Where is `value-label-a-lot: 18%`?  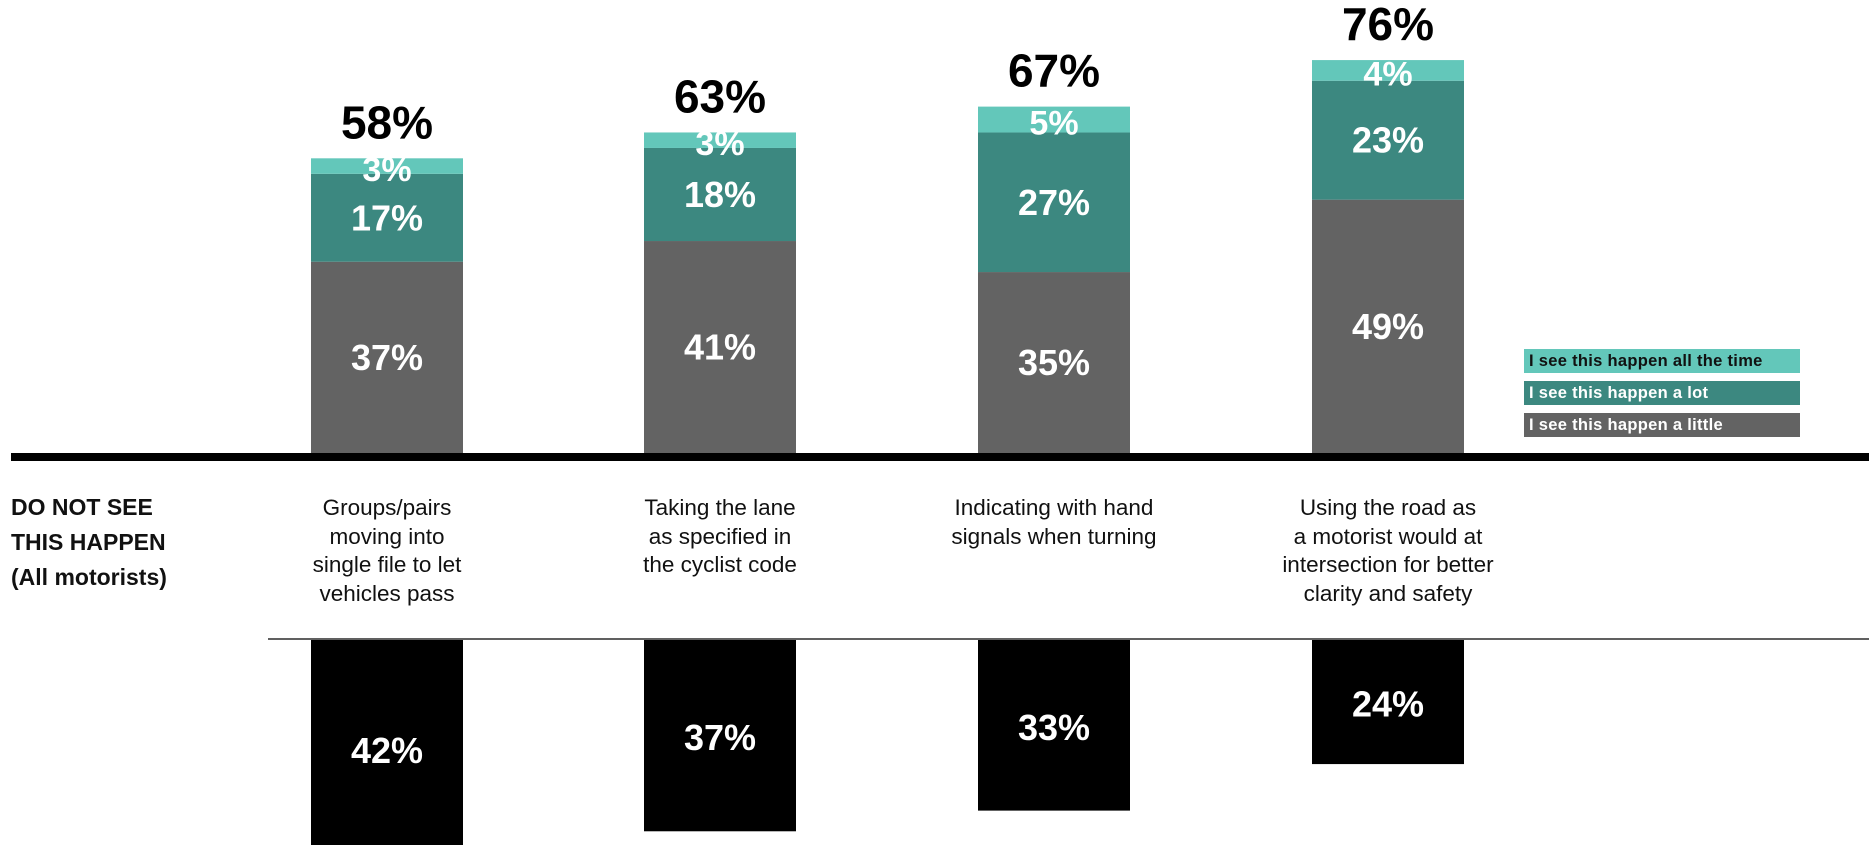 value-label-a-lot: 18% is located at coordinates (720, 194).